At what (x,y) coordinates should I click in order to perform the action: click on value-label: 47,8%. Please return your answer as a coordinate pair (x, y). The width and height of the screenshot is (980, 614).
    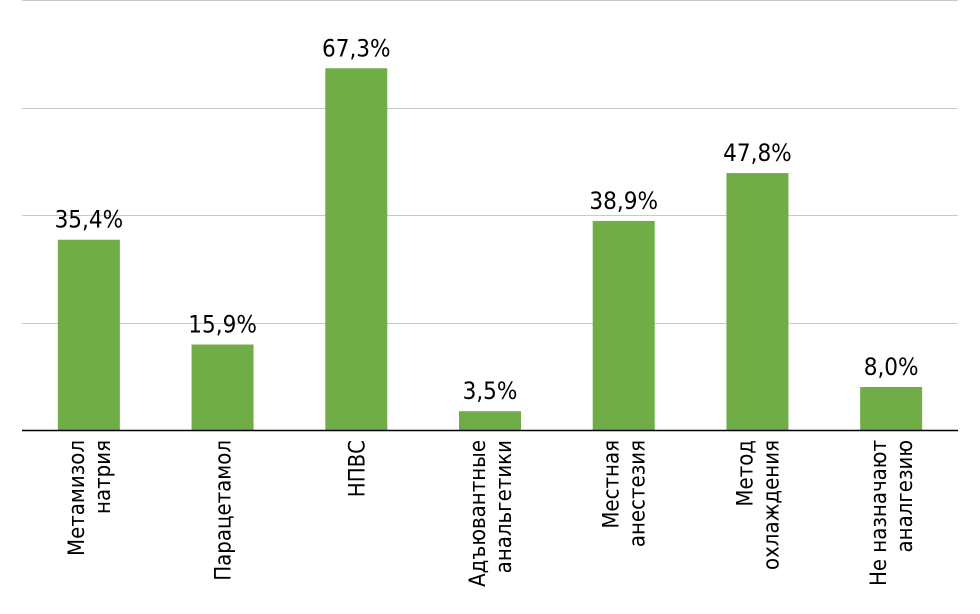
    Looking at the image, I should click on (757, 153).